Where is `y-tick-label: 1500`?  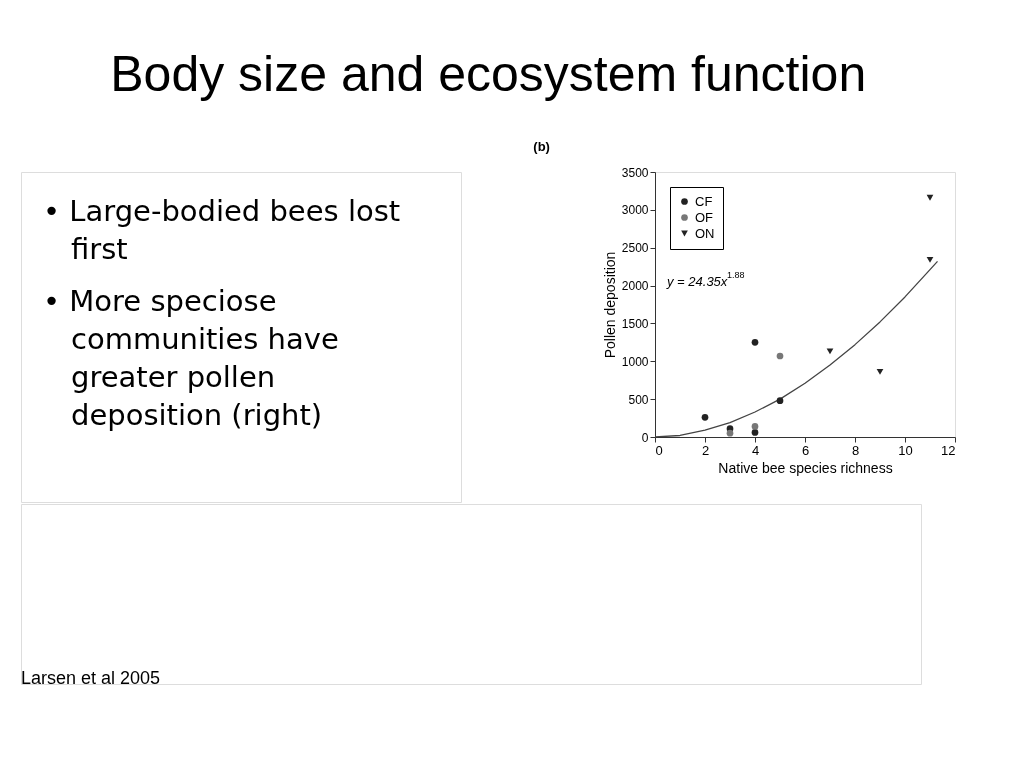
y-tick-label: 1500 is located at coordinates (635, 323).